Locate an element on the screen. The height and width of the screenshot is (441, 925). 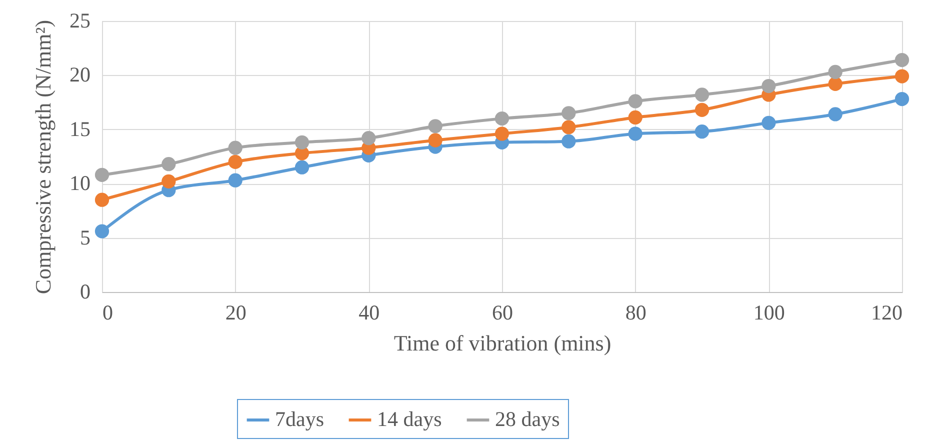
x-tick-label: 40 is located at coordinates (369, 312).